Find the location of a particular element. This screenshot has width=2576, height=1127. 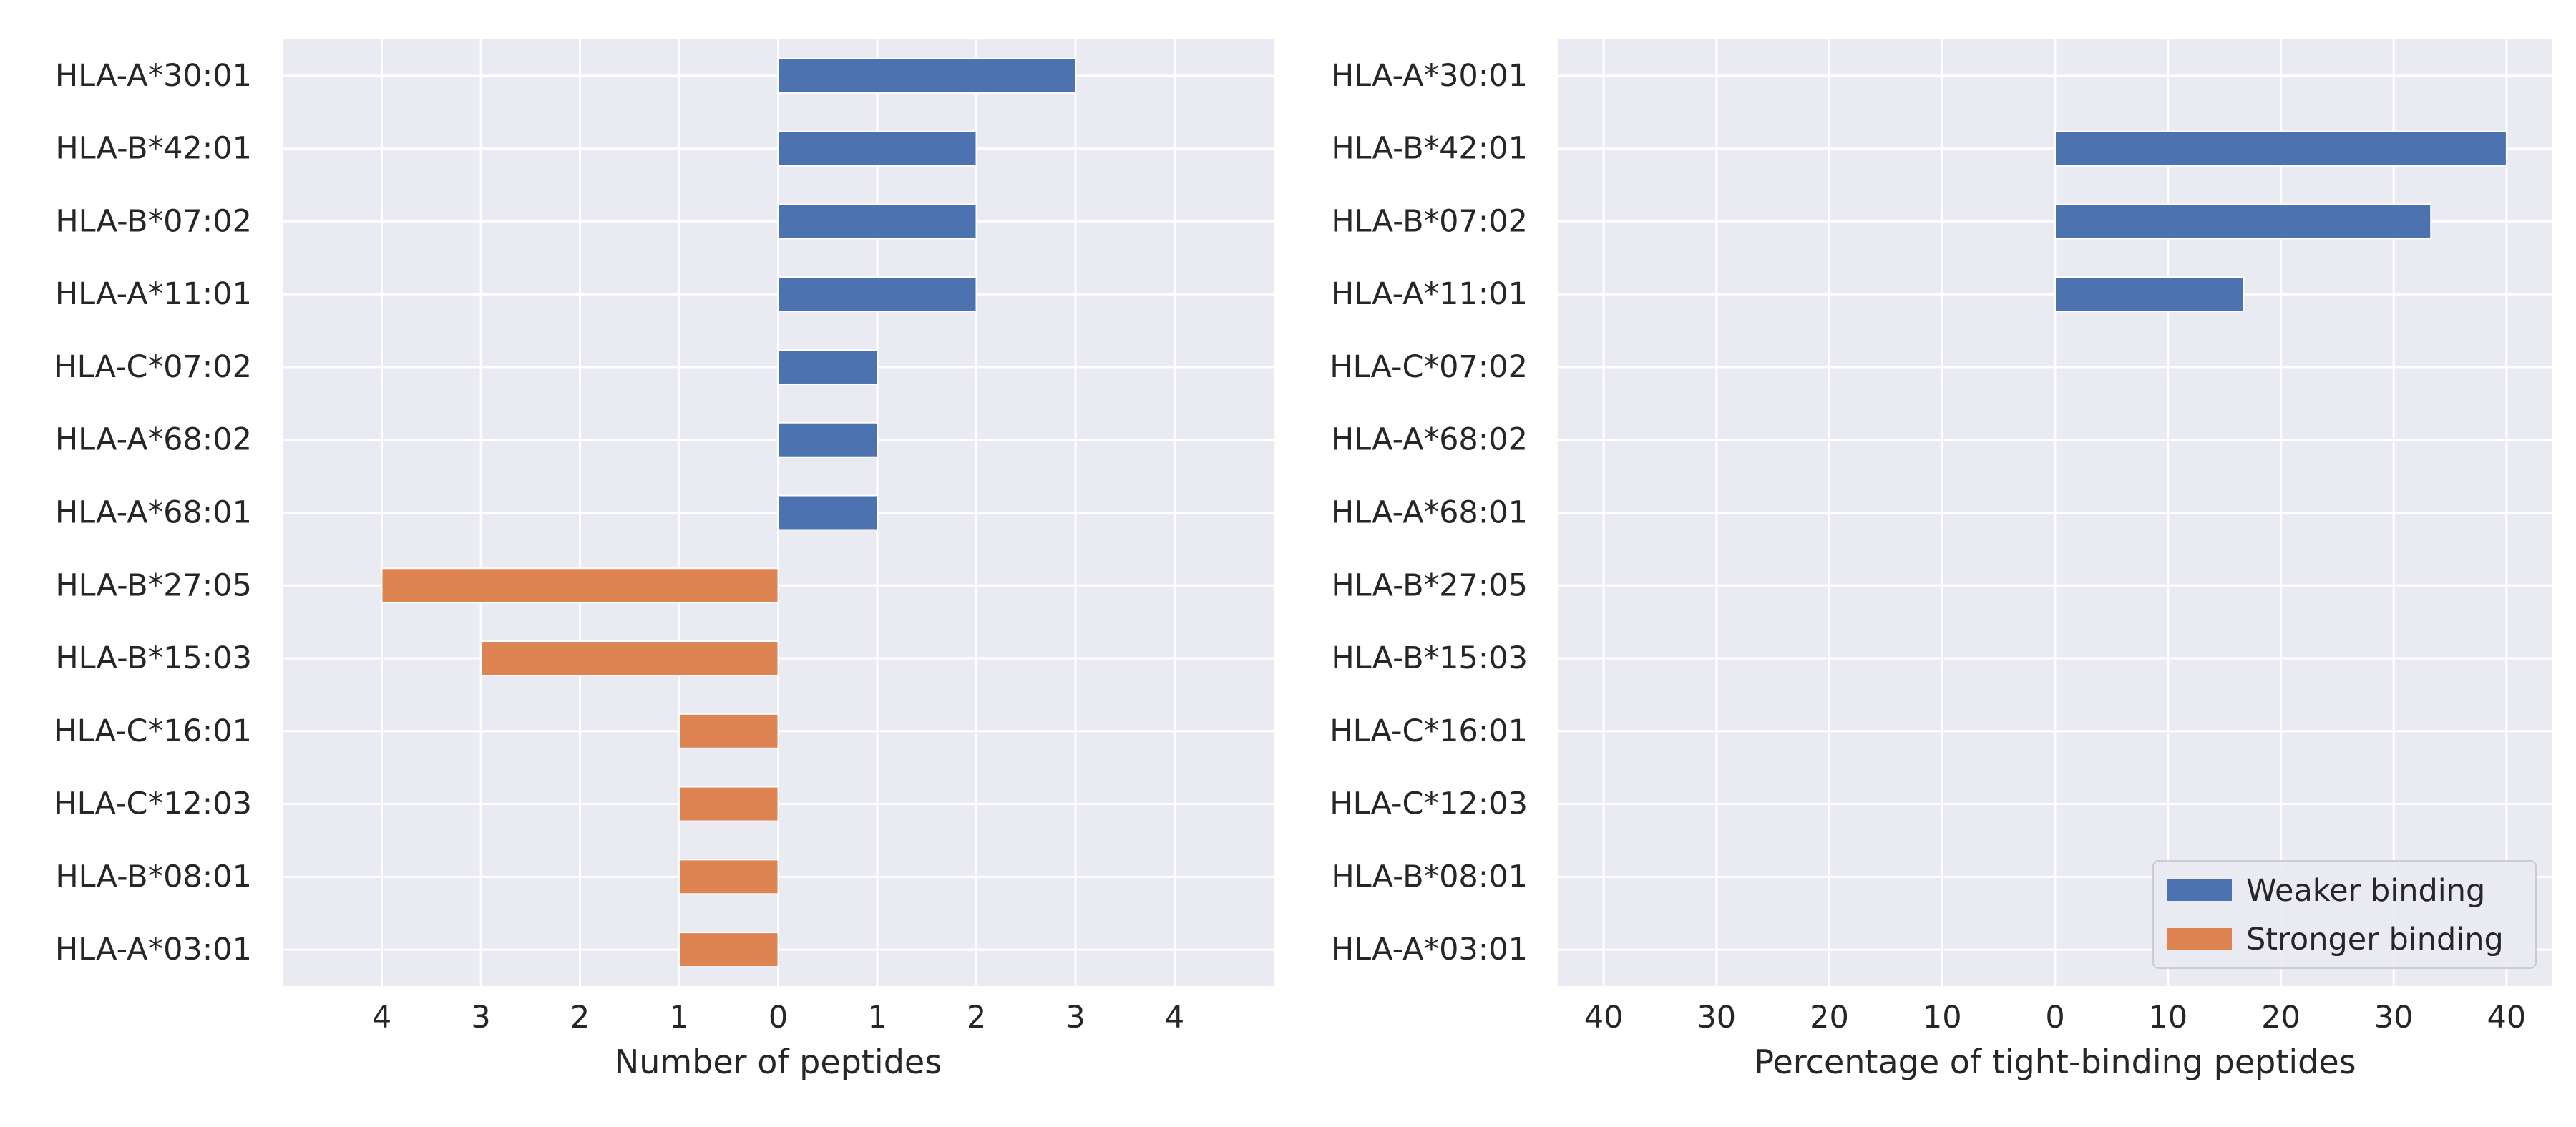

legend-frame is located at coordinates (2344, 914).